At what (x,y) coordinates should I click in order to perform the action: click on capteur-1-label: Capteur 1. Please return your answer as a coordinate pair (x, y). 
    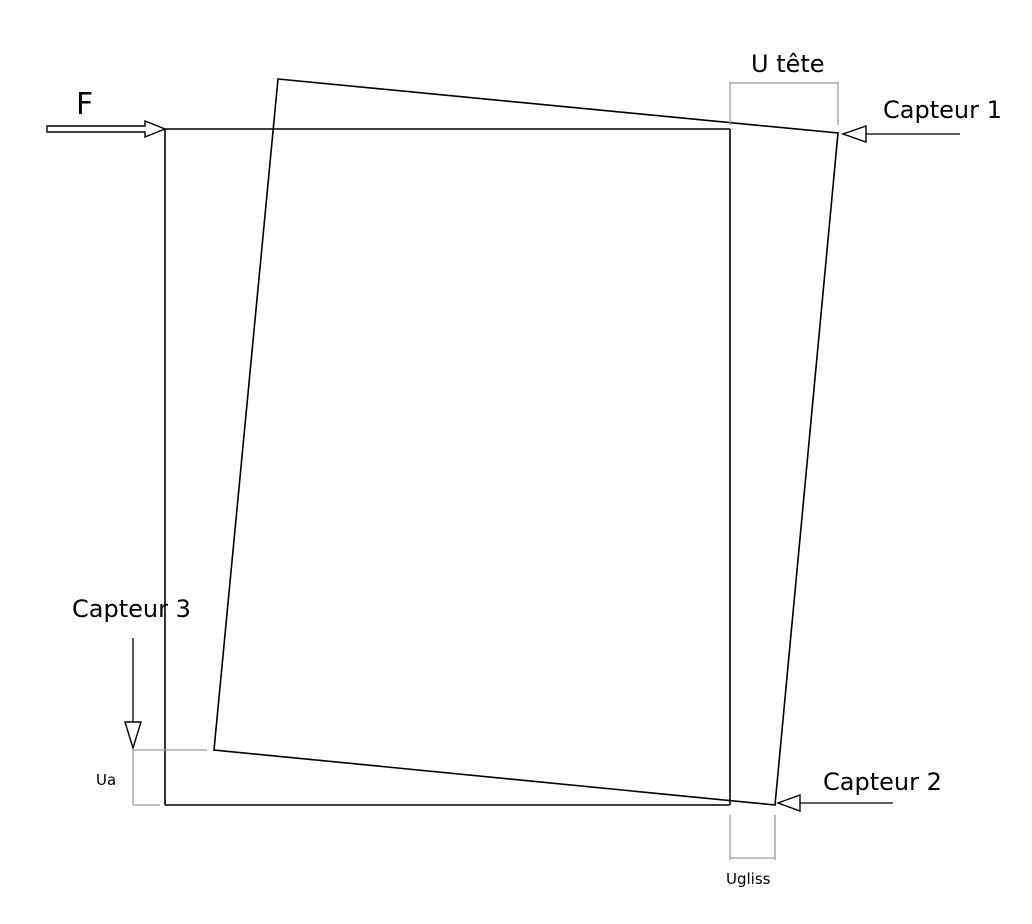
    Looking at the image, I should click on (942, 110).